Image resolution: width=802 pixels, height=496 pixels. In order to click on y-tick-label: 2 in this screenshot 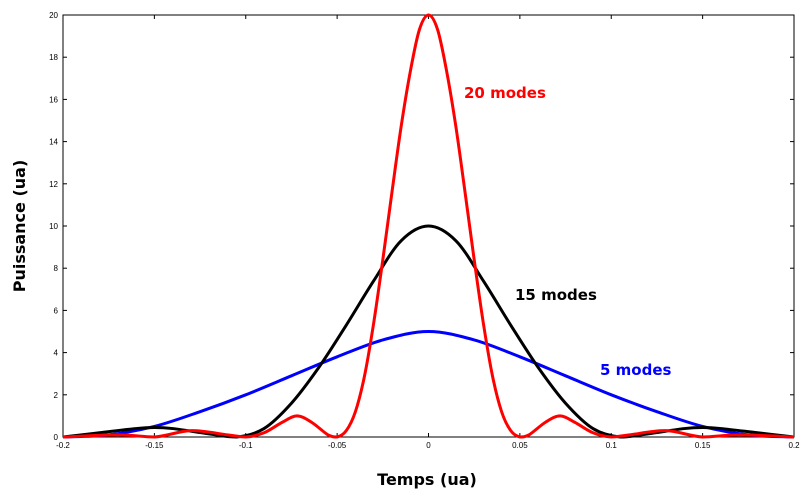, I will do `click(56, 395)`.